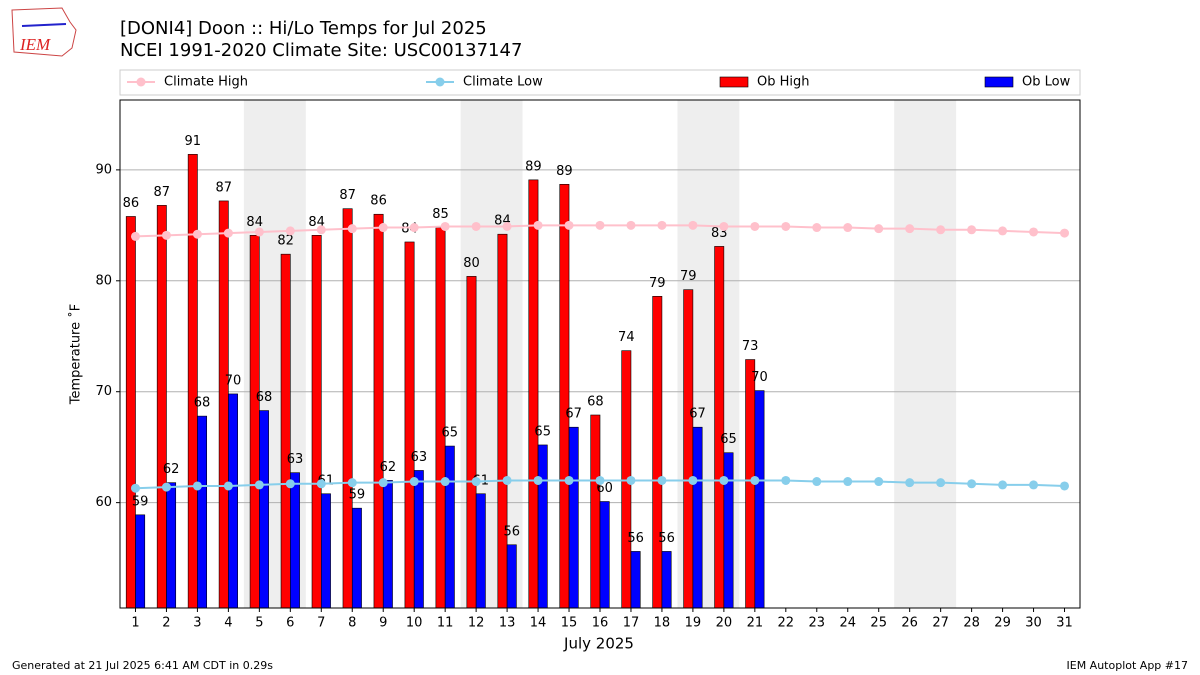 This screenshot has width=1200, height=675. I want to click on data-label: 91, so click(193, 141).